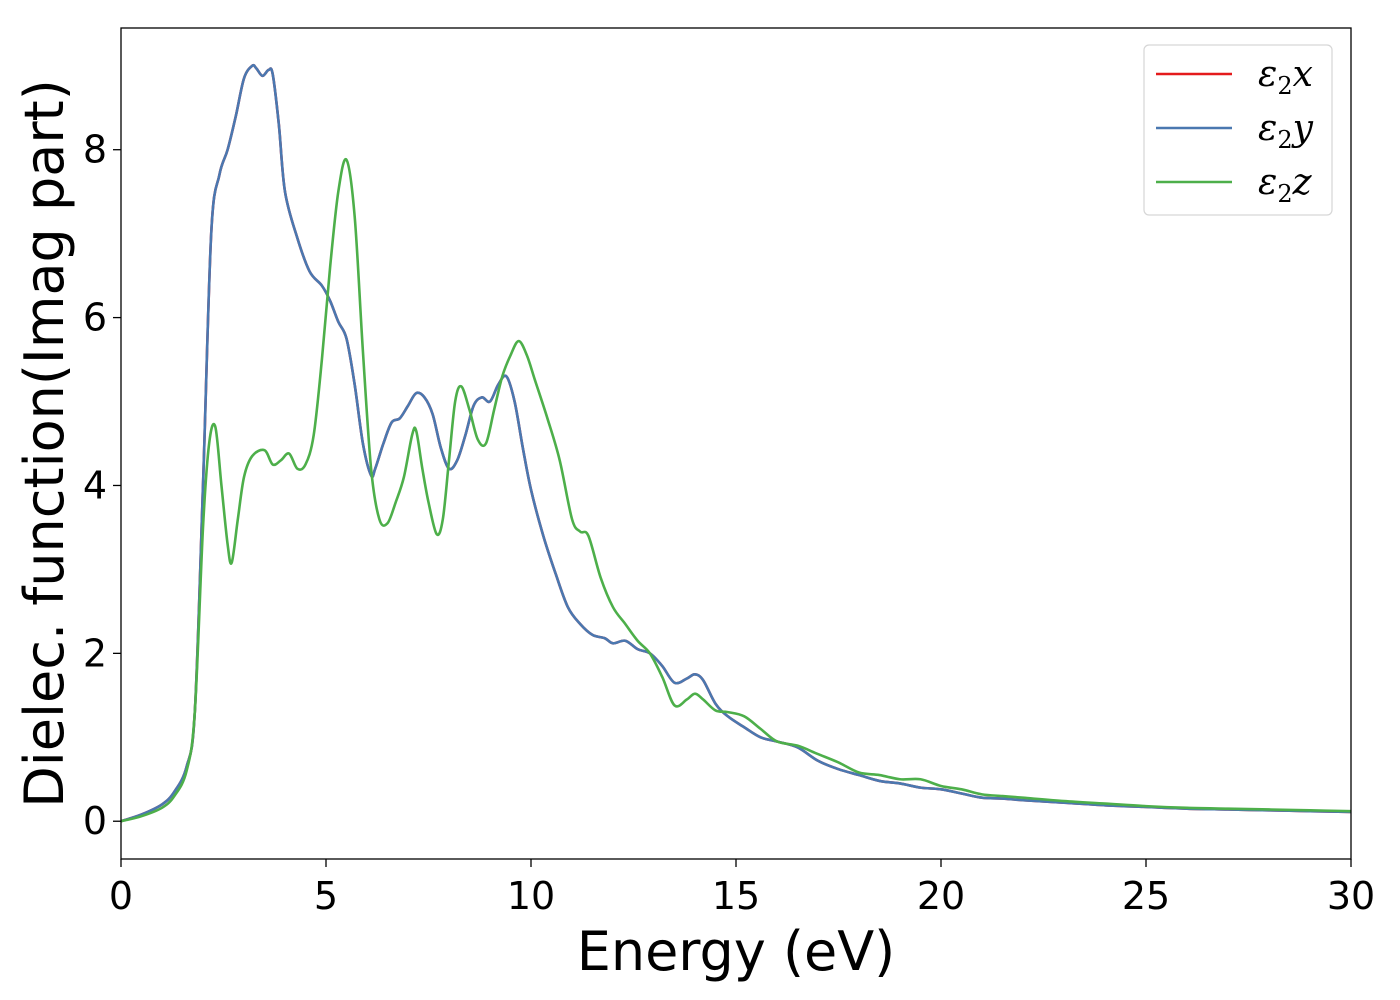 The image size is (1400, 1000). I want to click on legend-label-x: ε2x, so click(1285, 77).